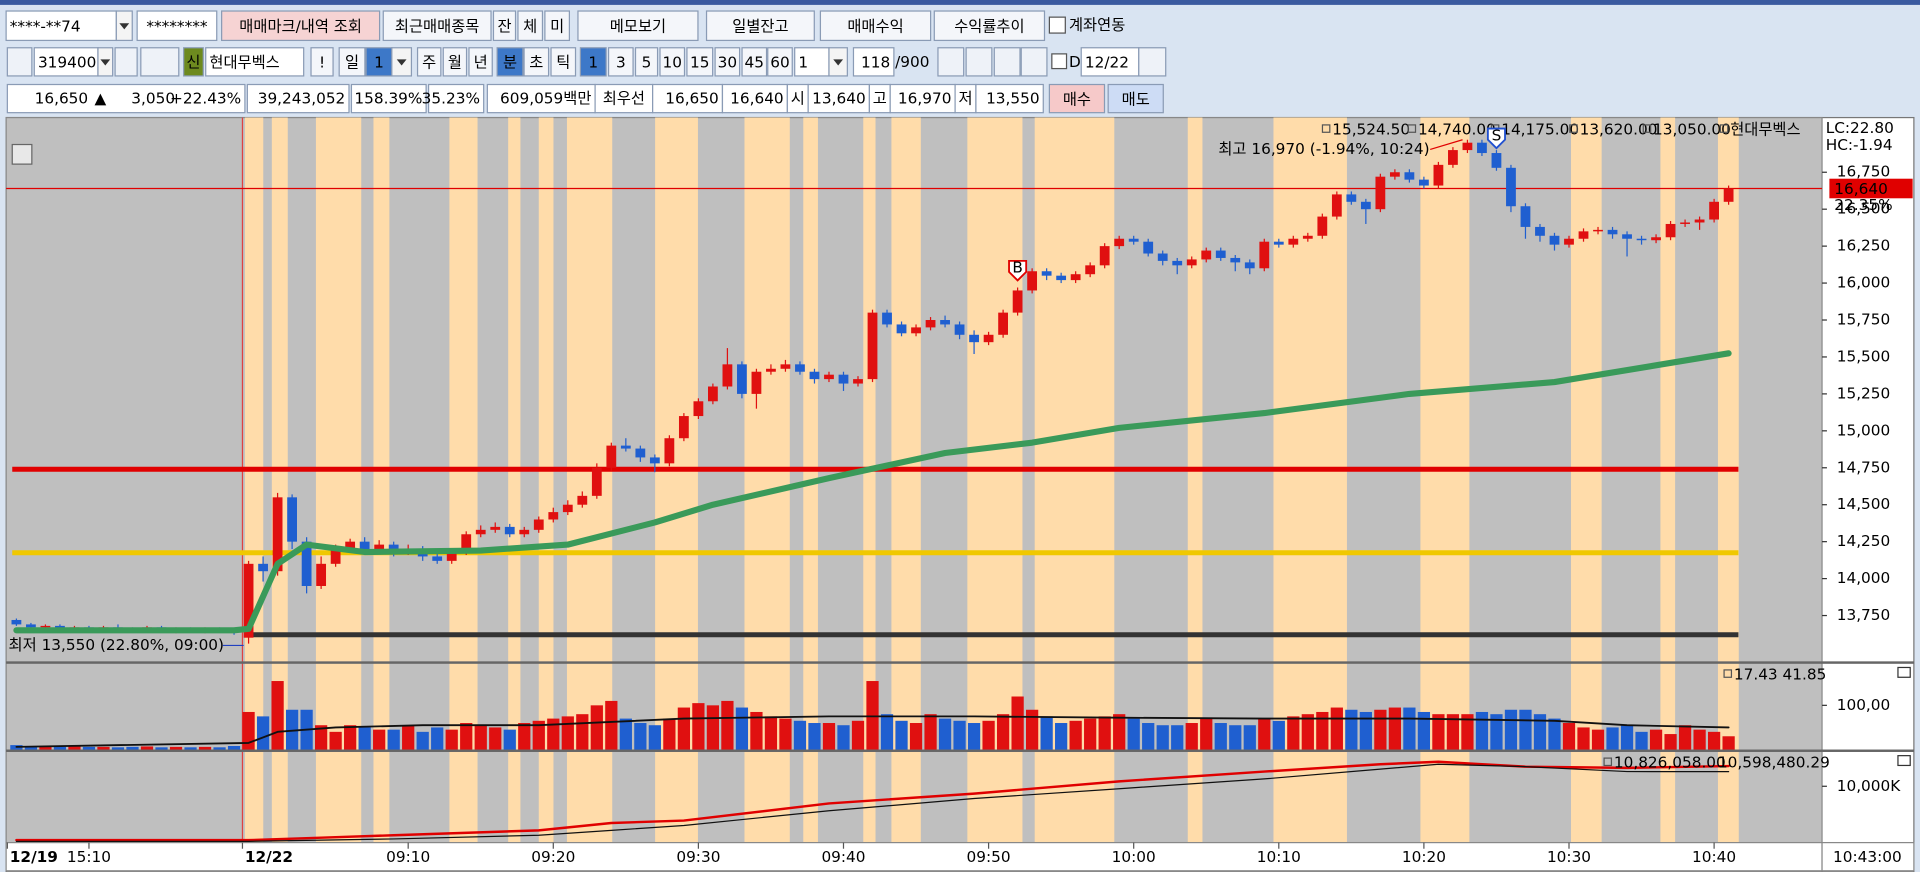  Describe the element at coordinates (1013, 99) in the screenshot. I see `quote-low: 13,550` at that location.